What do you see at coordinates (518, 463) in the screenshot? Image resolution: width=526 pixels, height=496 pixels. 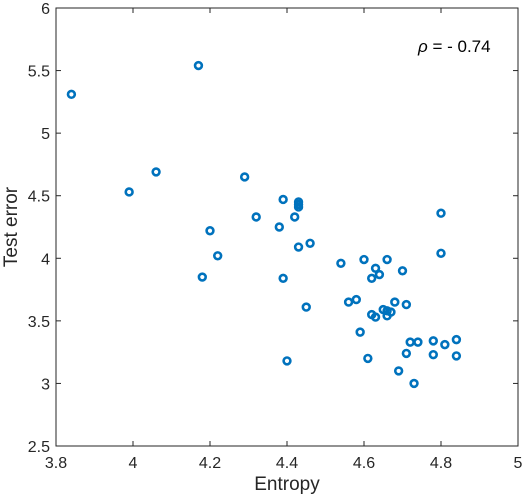 I see `x-tick-label: 5` at bounding box center [518, 463].